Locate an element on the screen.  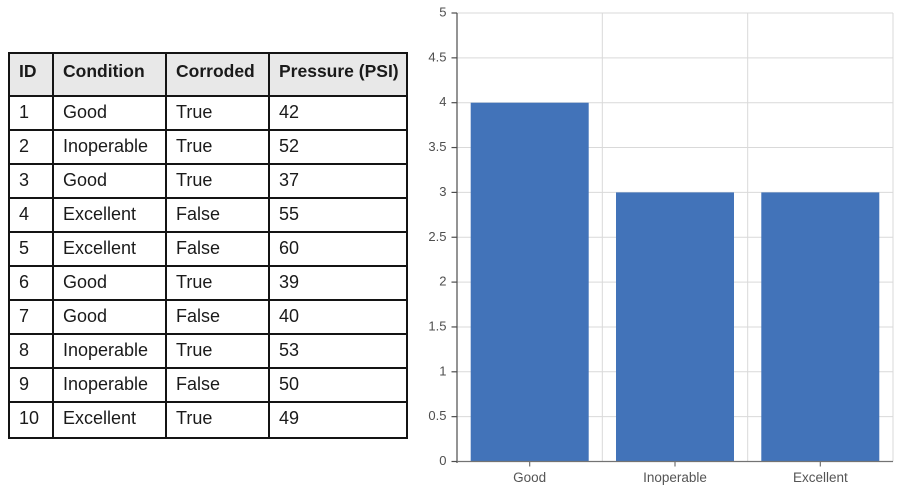
svg-text: 3.5 is located at coordinates (437, 146).